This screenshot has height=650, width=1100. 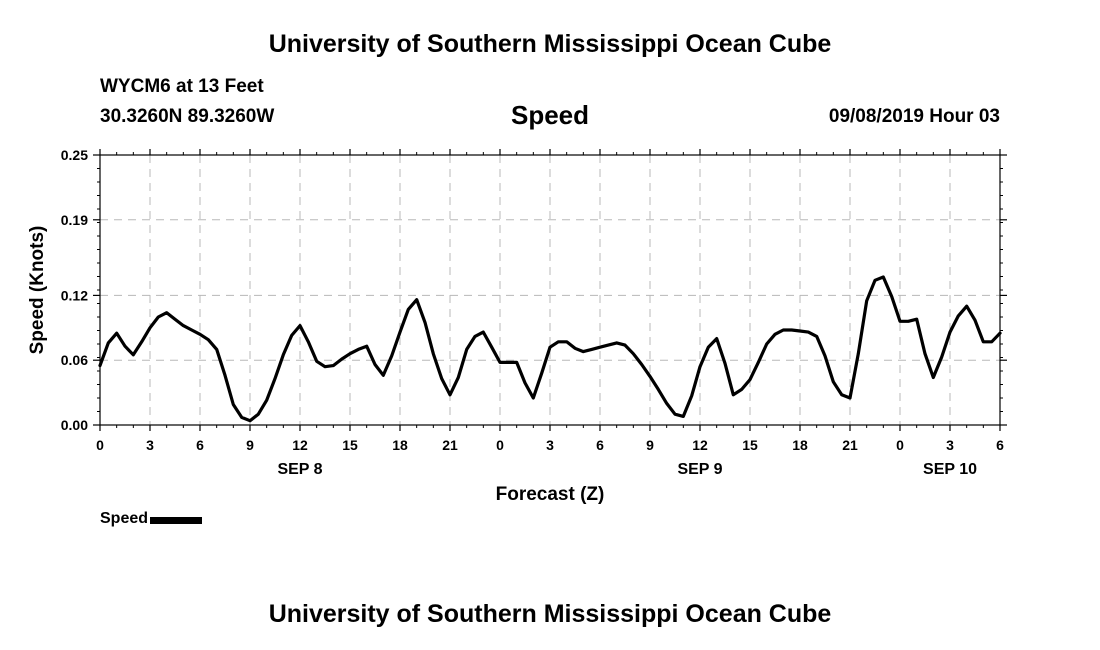 What do you see at coordinates (699, 469) in the screenshot?
I see `date-label: SEP 9` at bounding box center [699, 469].